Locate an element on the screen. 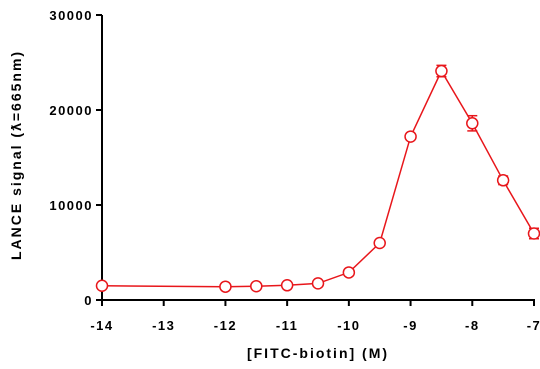  x-tick-label: -13 is located at coordinates (163, 325).